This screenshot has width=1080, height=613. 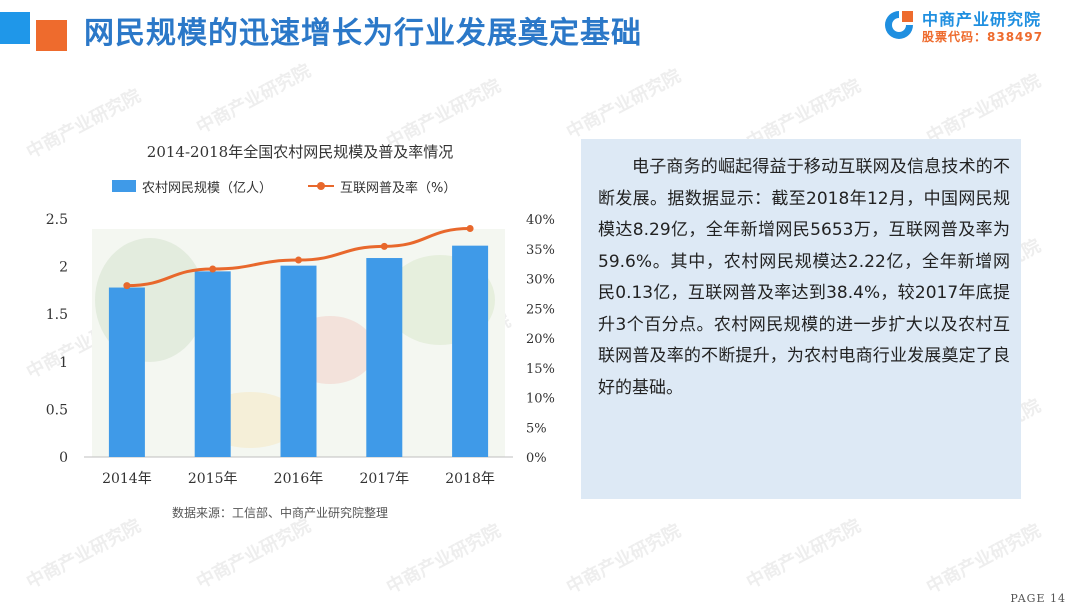 What do you see at coordinates (983, 37) in the screenshot?
I see `logo-stock-code: 股票代码：838497` at bounding box center [983, 37].